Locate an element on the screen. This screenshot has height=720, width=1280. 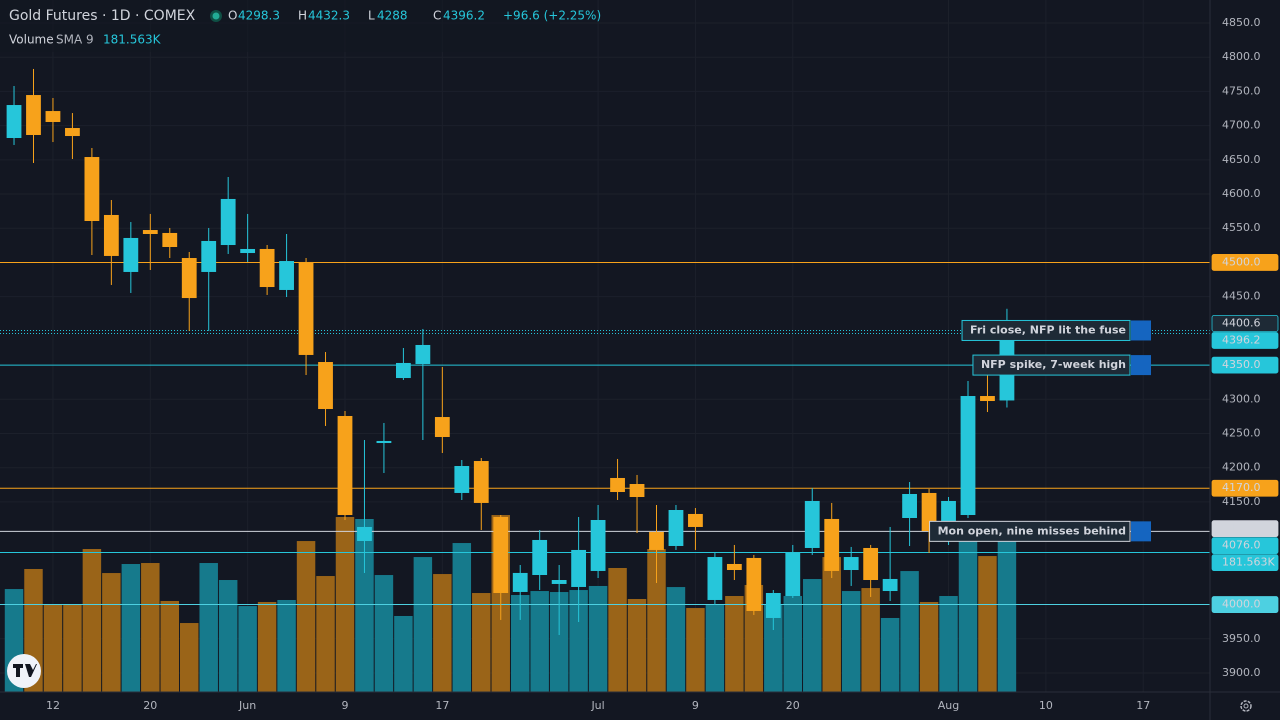
x-tick-label: Jul is located at coordinates (597, 705).